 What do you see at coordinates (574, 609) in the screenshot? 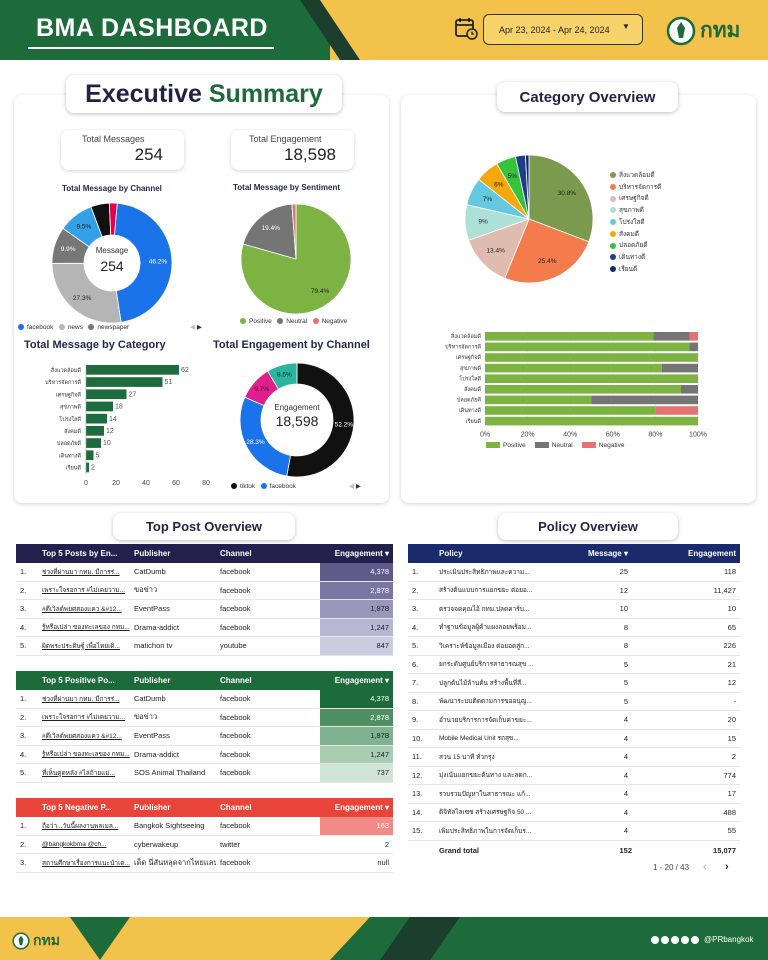
I see `table-row: 3. ตรวจจดคุณไอ้ กทม.ปลดคาร์บ... 10 10` at bounding box center [574, 609].